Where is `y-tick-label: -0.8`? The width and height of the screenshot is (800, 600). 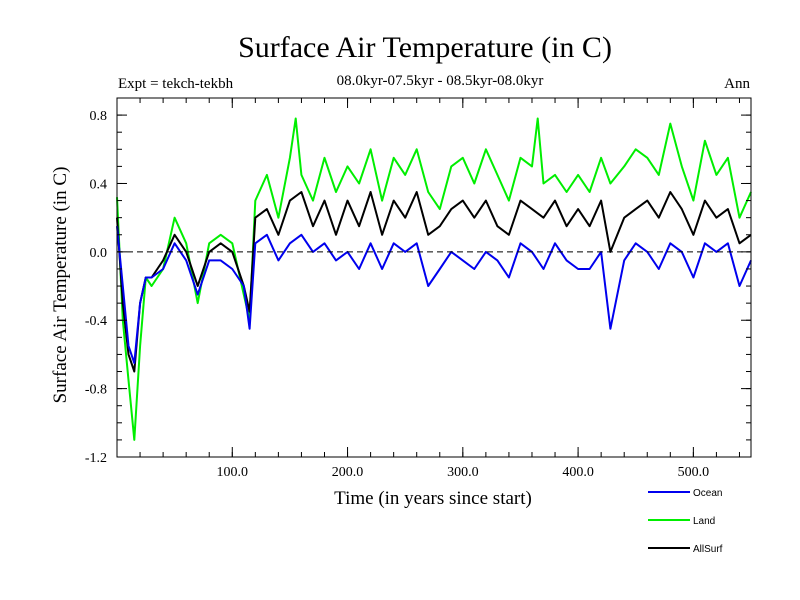
y-tick-label: -0.8 is located at coordinates (96, 390).